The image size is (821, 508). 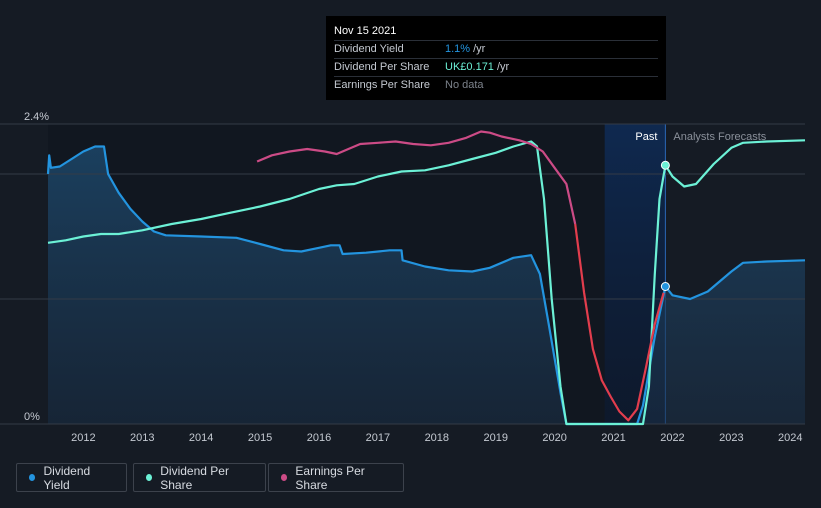 I want to click on x-tick-label: 2016, so click(x=319, y=438).